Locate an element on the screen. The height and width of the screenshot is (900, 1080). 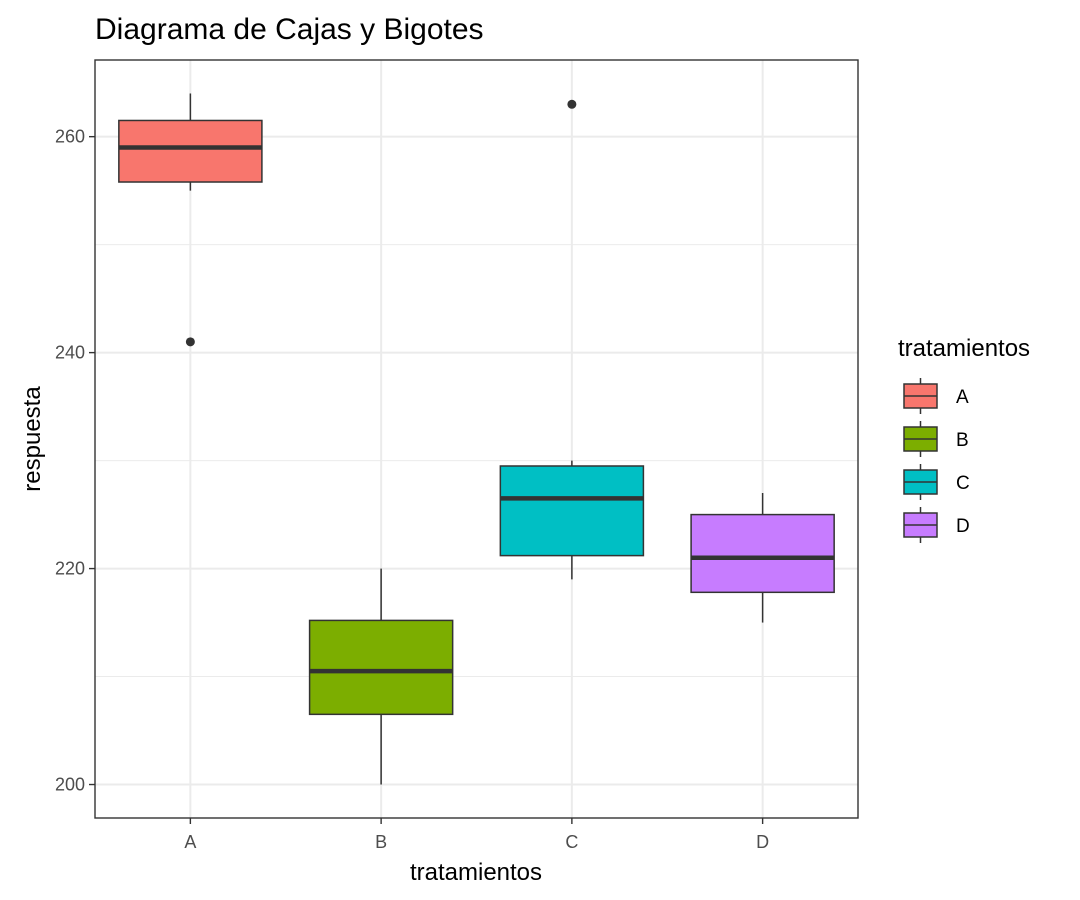
x-axis: A B C D is located at coordinates (476, 835).